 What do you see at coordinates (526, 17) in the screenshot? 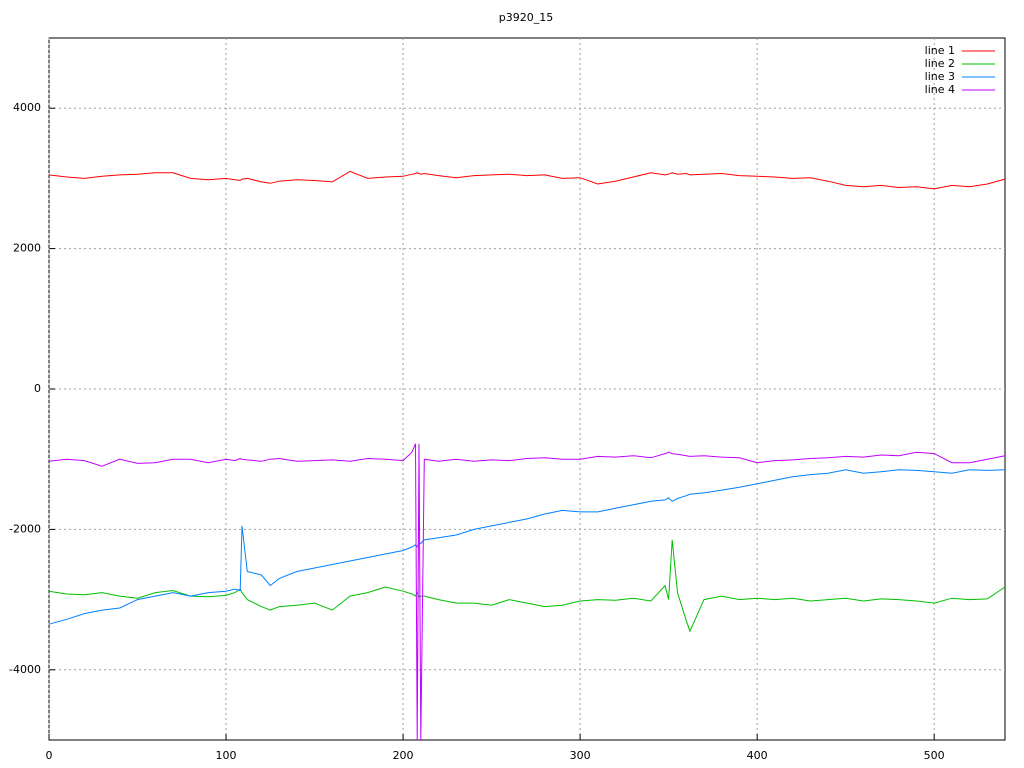
I see `chart-title: p3920_15` at bounding box center [526, 17].